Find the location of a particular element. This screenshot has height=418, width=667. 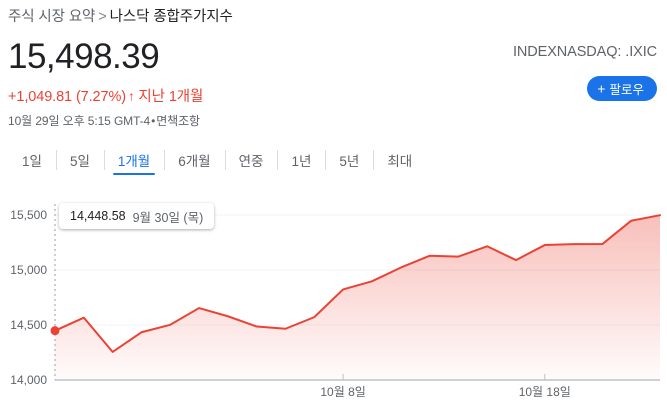

follow-button: + 팔로우 is located at coordinates (622, 88).